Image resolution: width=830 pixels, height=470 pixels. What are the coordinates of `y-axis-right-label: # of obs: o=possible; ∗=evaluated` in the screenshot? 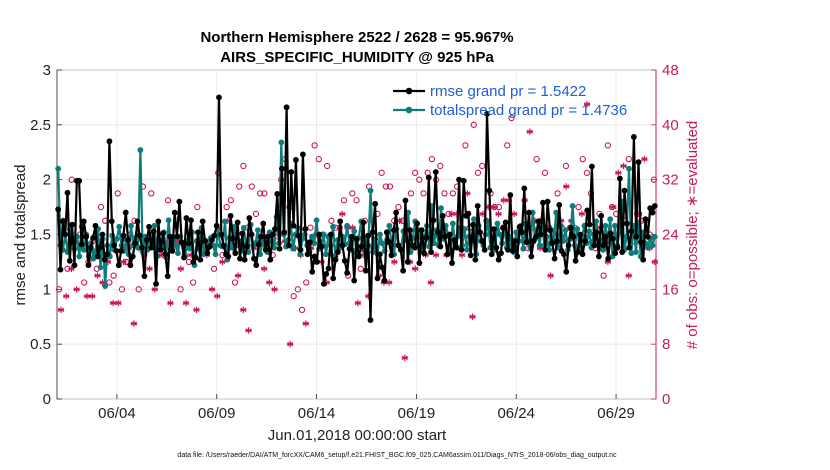 It's located at (692, 235).